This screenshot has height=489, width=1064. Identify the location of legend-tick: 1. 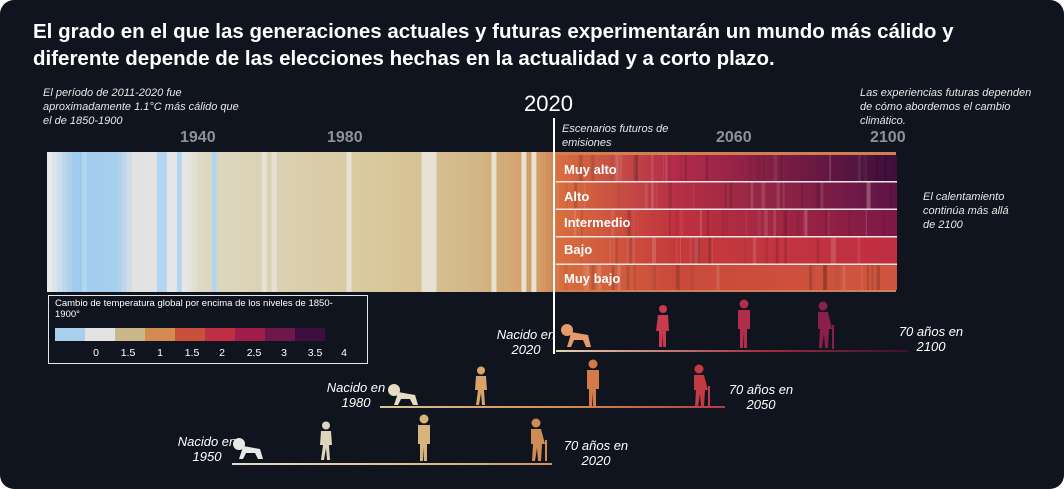
(160, 353).